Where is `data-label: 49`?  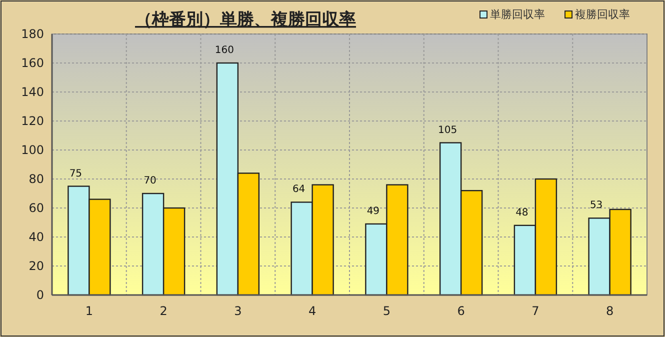 data-label: 49 is located at coordinates (373, 211).